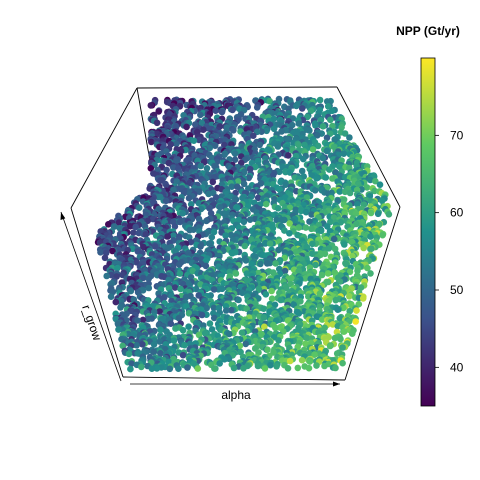 The height and width of the screenshot is (480, 480). I want to click on box-edge, so click(372, 293).